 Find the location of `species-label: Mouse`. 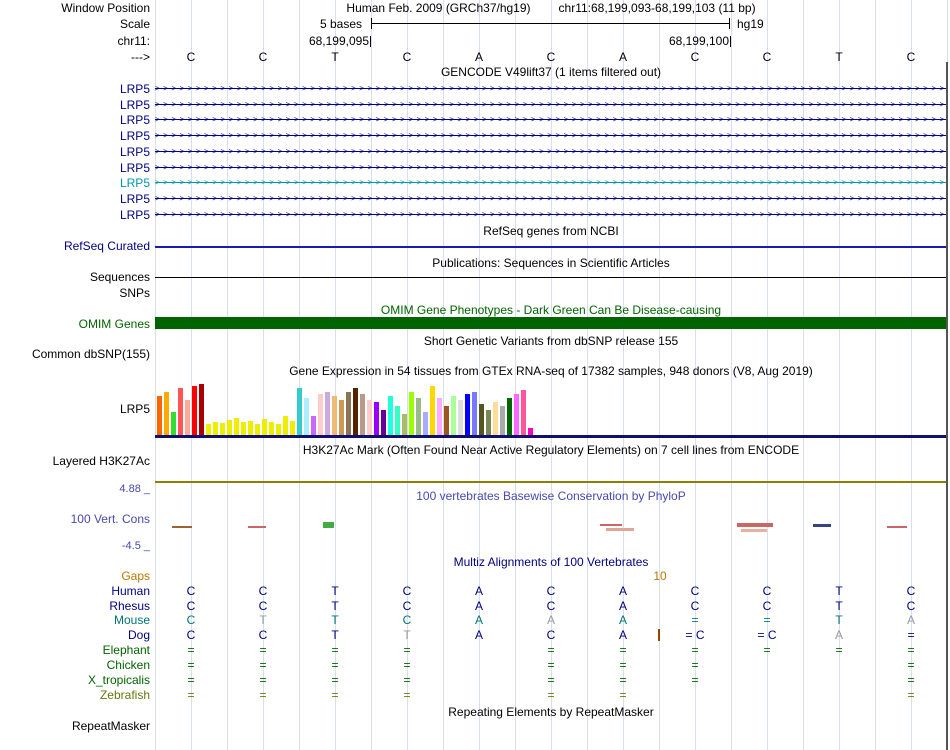

species-label: Mouse is located at coordinates (131, 620).